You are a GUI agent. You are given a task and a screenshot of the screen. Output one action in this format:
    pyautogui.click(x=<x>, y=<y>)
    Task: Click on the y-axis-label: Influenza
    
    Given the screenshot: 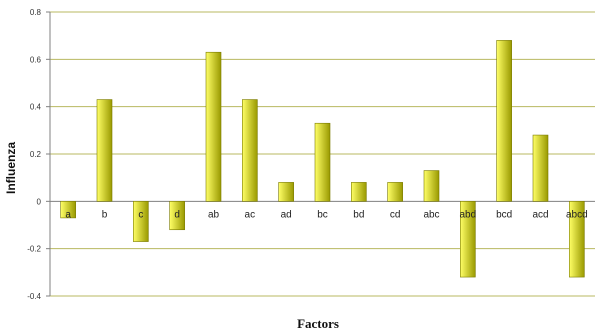 What is the action you would take?
    pyautogui.click(x=11, y=168)
    